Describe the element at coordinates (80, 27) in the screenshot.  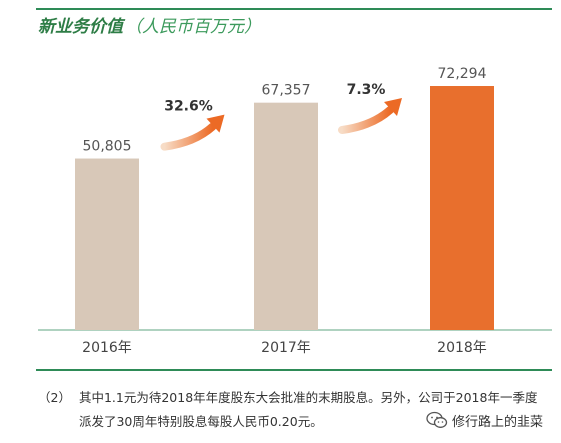
I see `title-text: 新业务价值` at that location.